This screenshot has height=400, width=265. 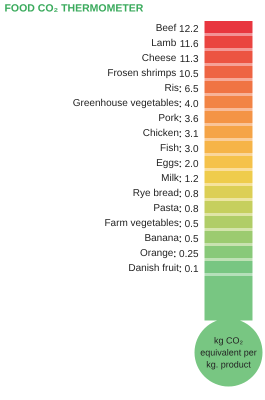 I want to click on data-label: 0.25, so click(x=189, y=254).